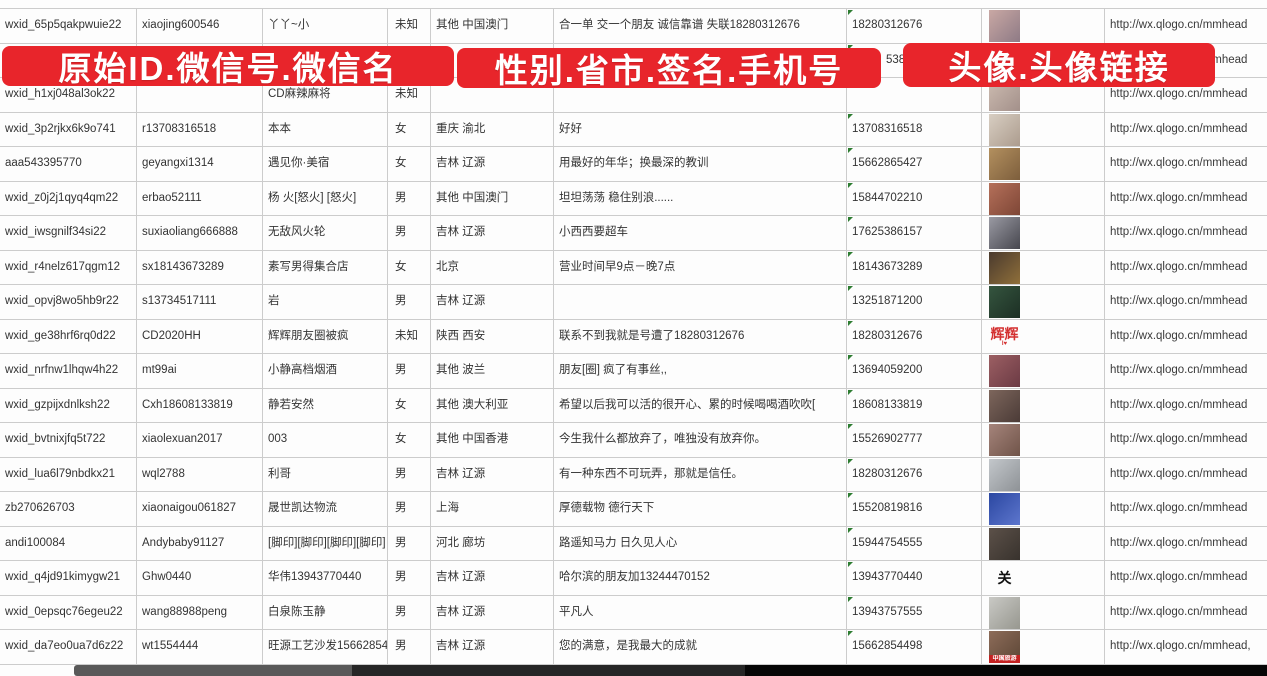 The image size is (1267, 676). Describe the element at coordinates (914, 267) in the screenshot. I see `cell-phone: 18143673289` at that location.